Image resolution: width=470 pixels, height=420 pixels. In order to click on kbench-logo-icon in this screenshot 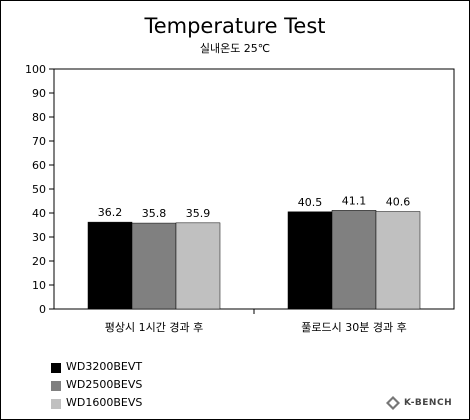, I will do `click(393, 403)`.